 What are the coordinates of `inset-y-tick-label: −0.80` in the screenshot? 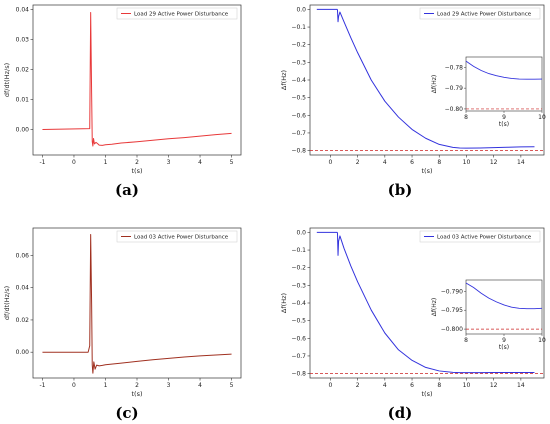 It's located at (454, 109).